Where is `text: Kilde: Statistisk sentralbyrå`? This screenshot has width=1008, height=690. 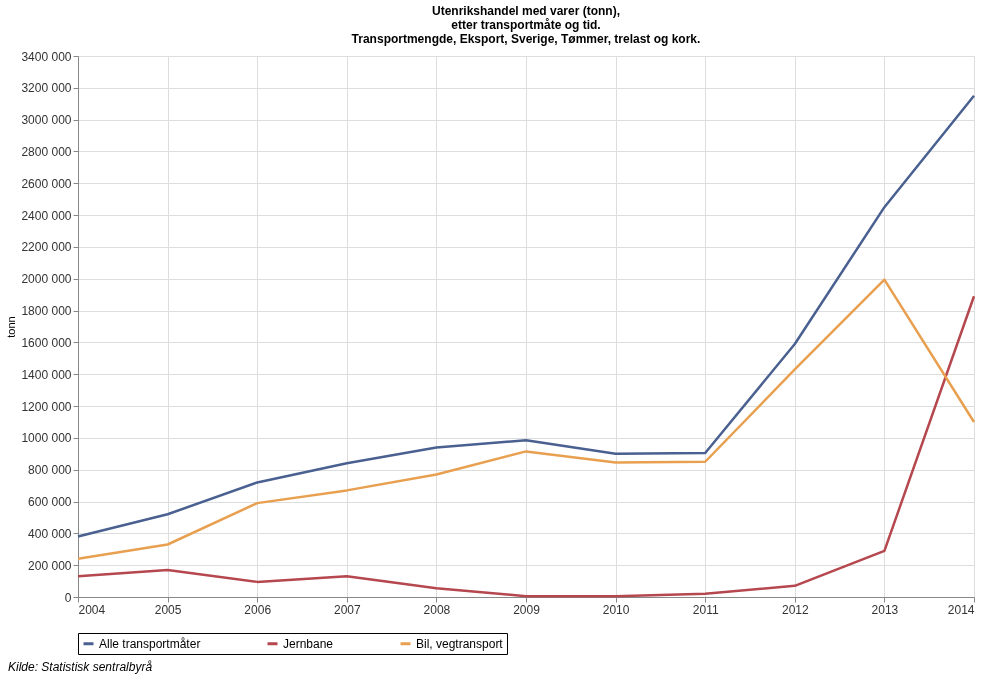 text: Kilde: Statistisk sentralbyrå is located at coordinates (81, 667).